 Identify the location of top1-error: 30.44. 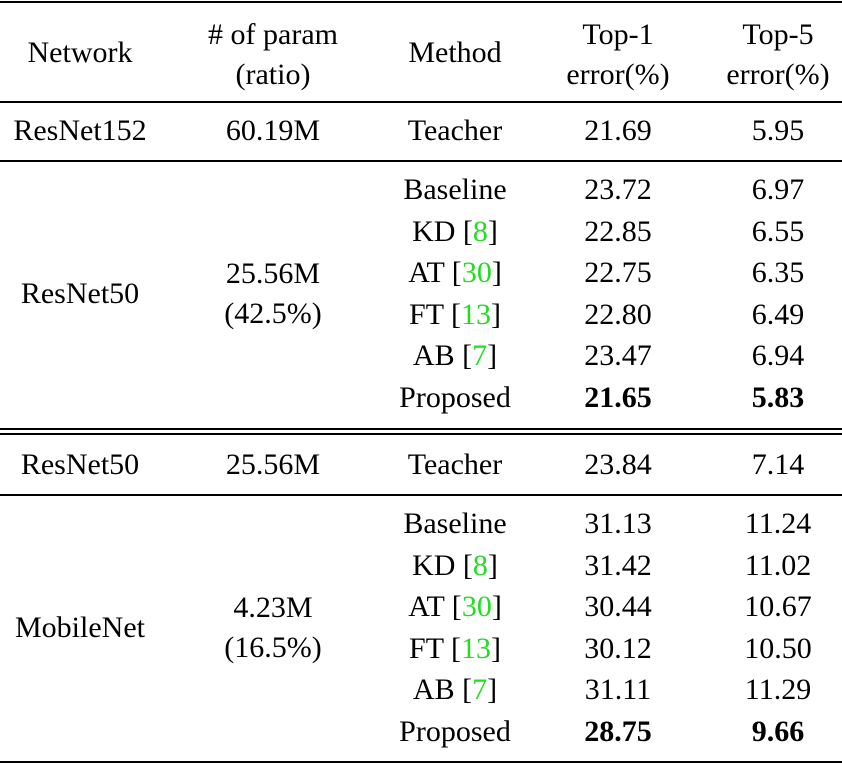
(618, 607).